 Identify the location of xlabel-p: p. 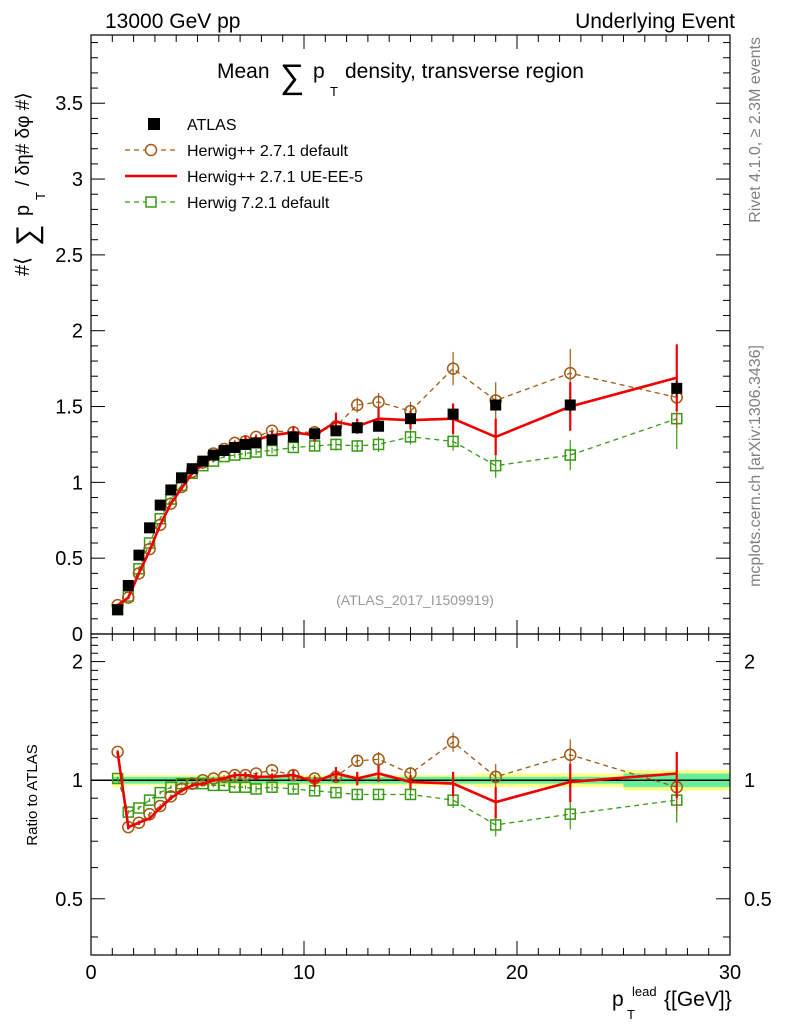
(618, 999).